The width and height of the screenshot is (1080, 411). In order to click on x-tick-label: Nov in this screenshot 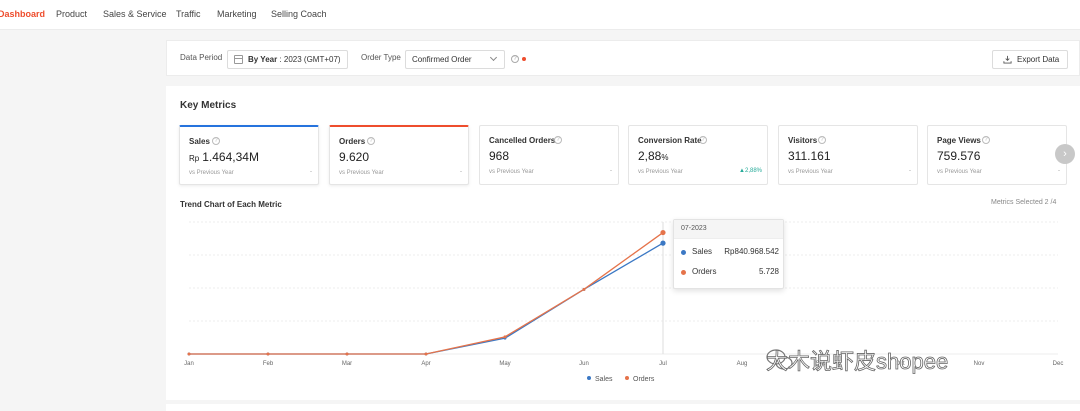, I will do `click(979, 364)`.